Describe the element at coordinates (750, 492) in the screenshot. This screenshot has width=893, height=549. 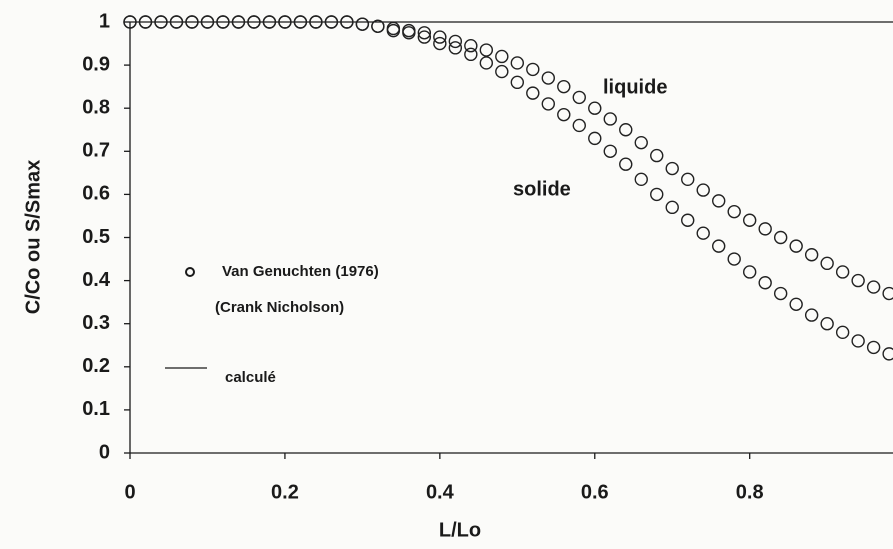
I see `x-tick-label: 0.8` at that location.